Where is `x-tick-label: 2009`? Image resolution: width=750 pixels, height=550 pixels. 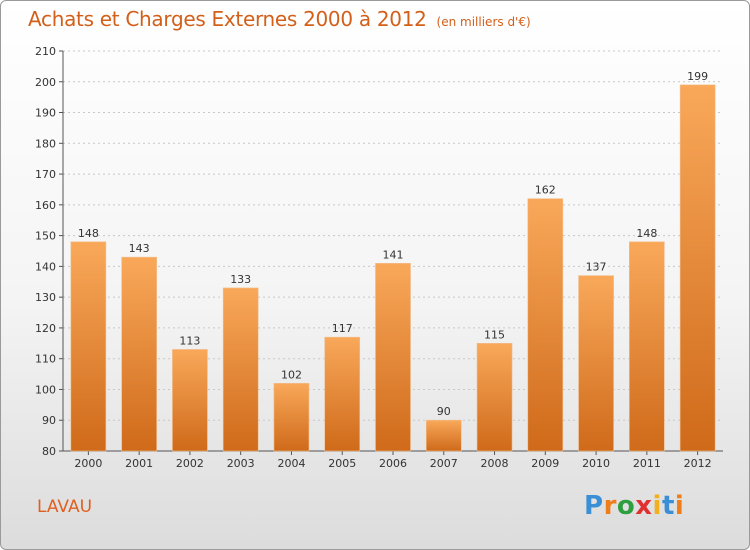 x-tick-label: 2009 is located at coordinates (545, 463).